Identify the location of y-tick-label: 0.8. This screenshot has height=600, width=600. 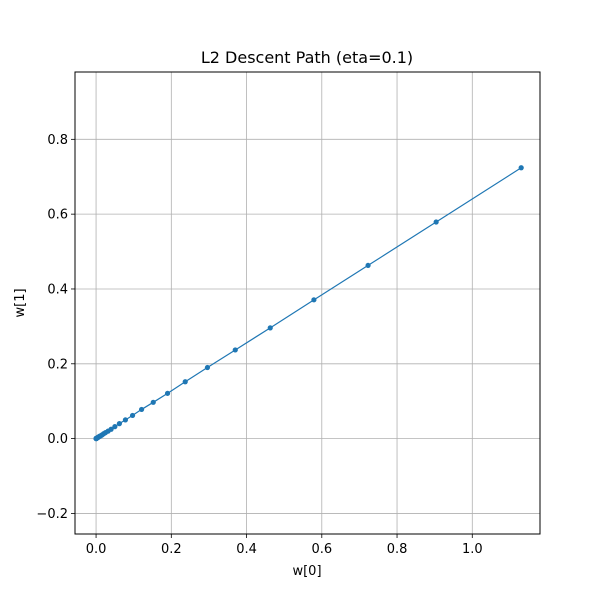
(57, 140).